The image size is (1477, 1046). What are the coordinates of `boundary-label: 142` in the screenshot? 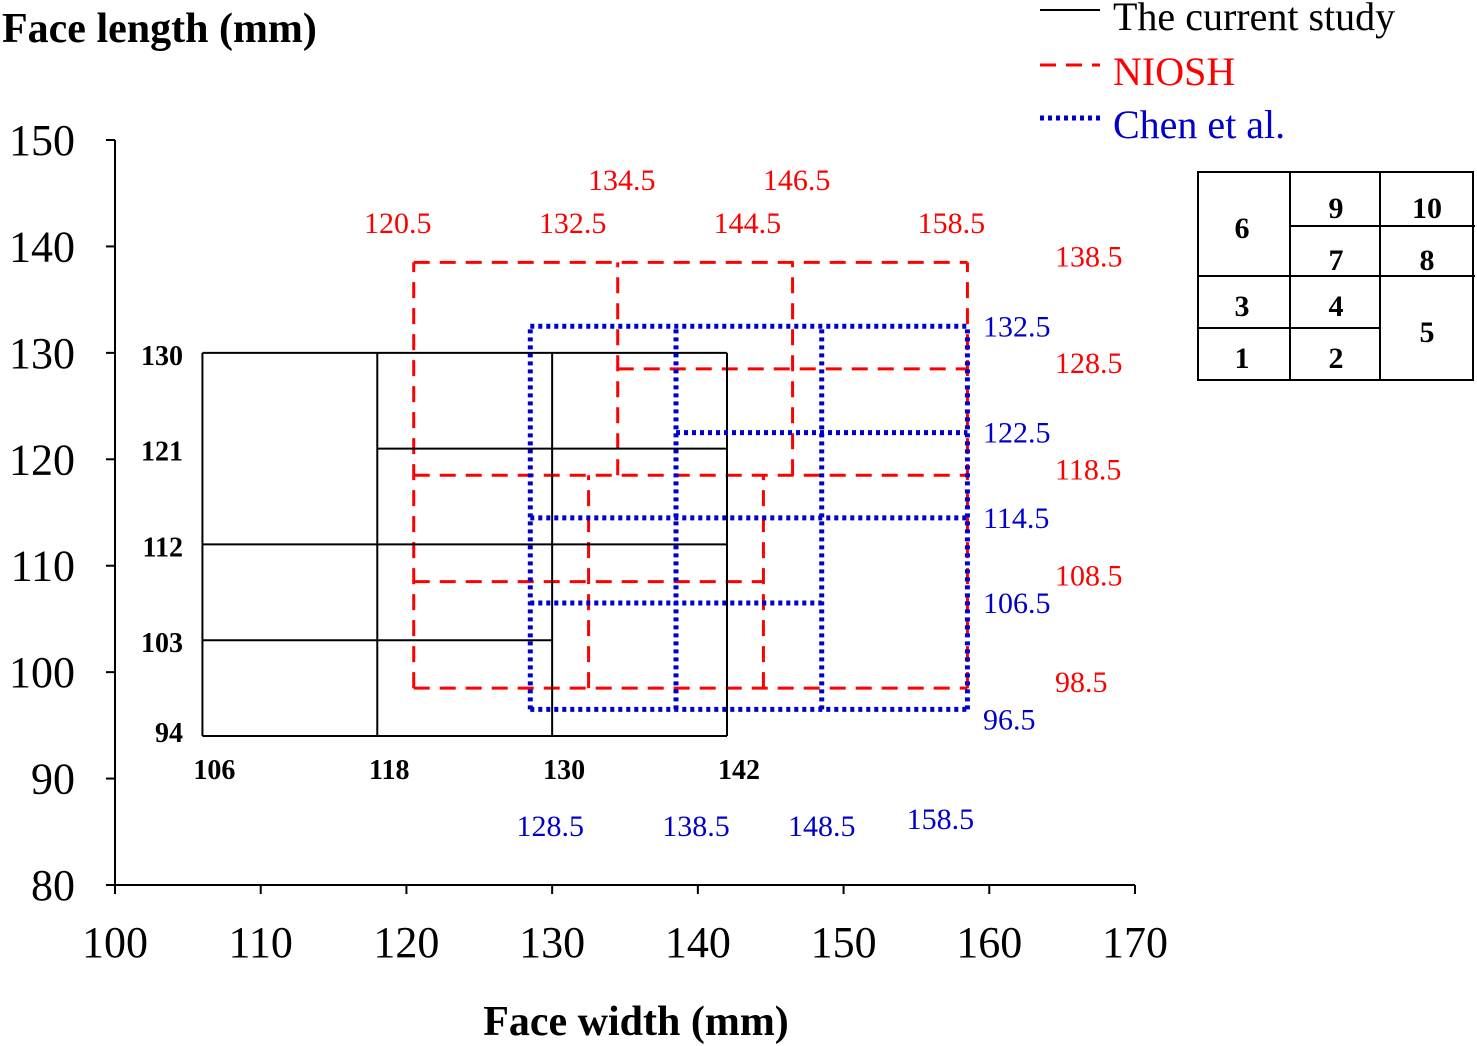 It's located at (739, 770).